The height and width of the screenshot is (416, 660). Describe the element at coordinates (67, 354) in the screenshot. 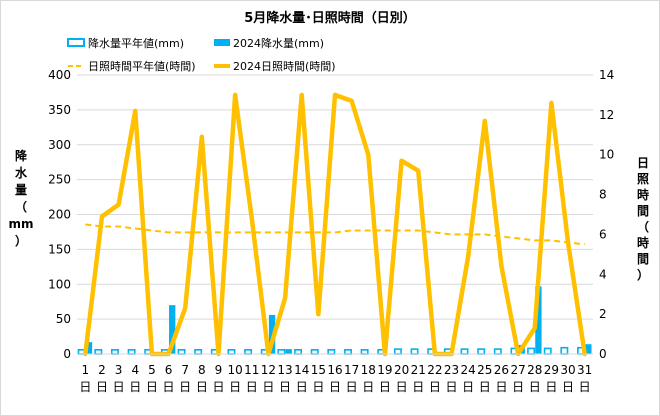

I see `y-left-tick-label: 0` at that location.